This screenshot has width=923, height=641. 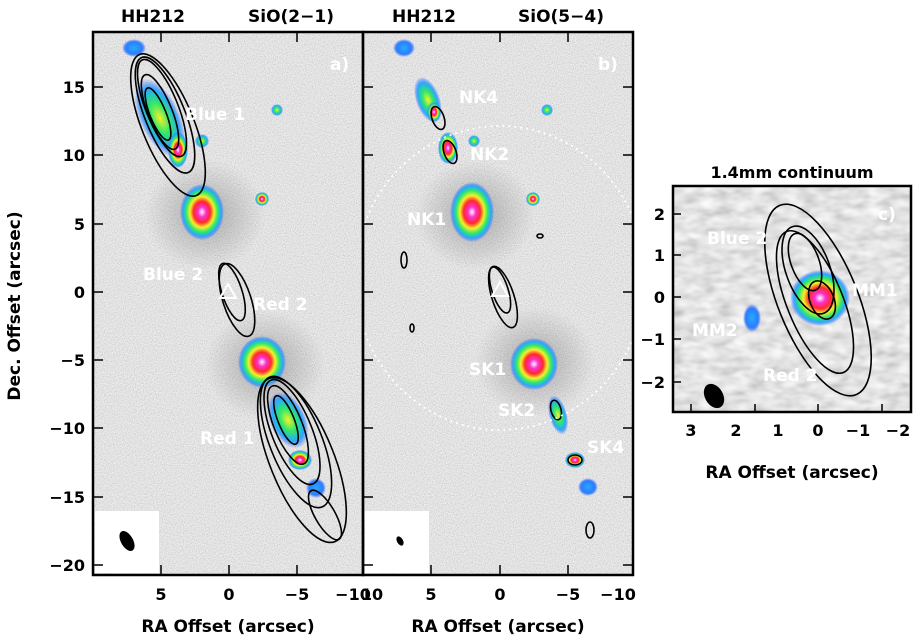 I want to click on label-c-mm2: MM2, so click(x=715, y=331).